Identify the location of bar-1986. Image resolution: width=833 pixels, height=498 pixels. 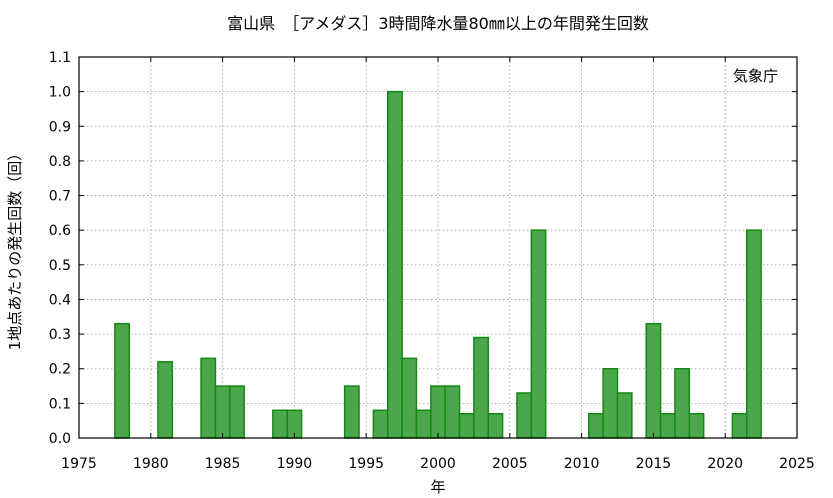
(237, 412).